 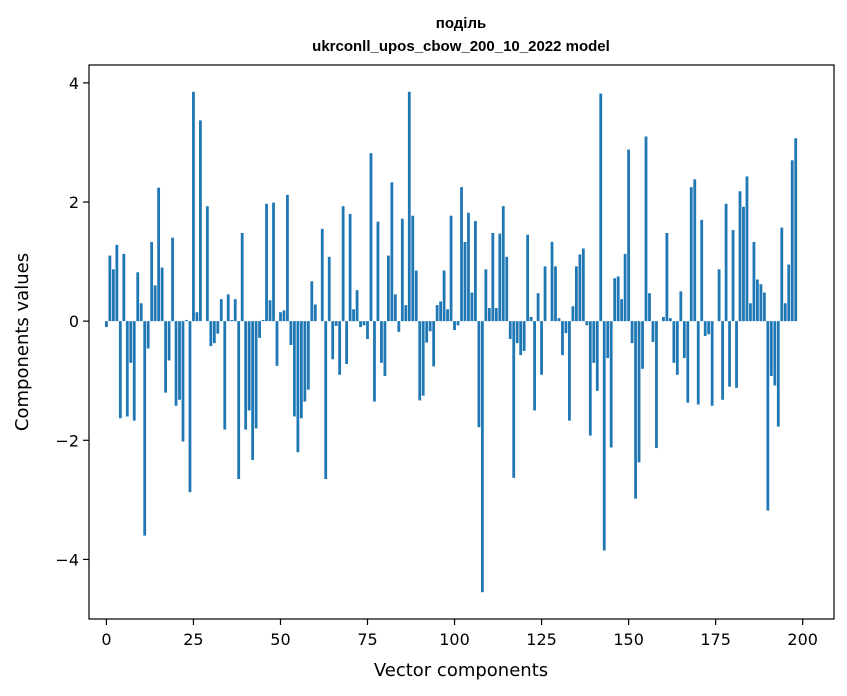 I want to click on x-axis-label: Vector components, so click(x=461, y=670).